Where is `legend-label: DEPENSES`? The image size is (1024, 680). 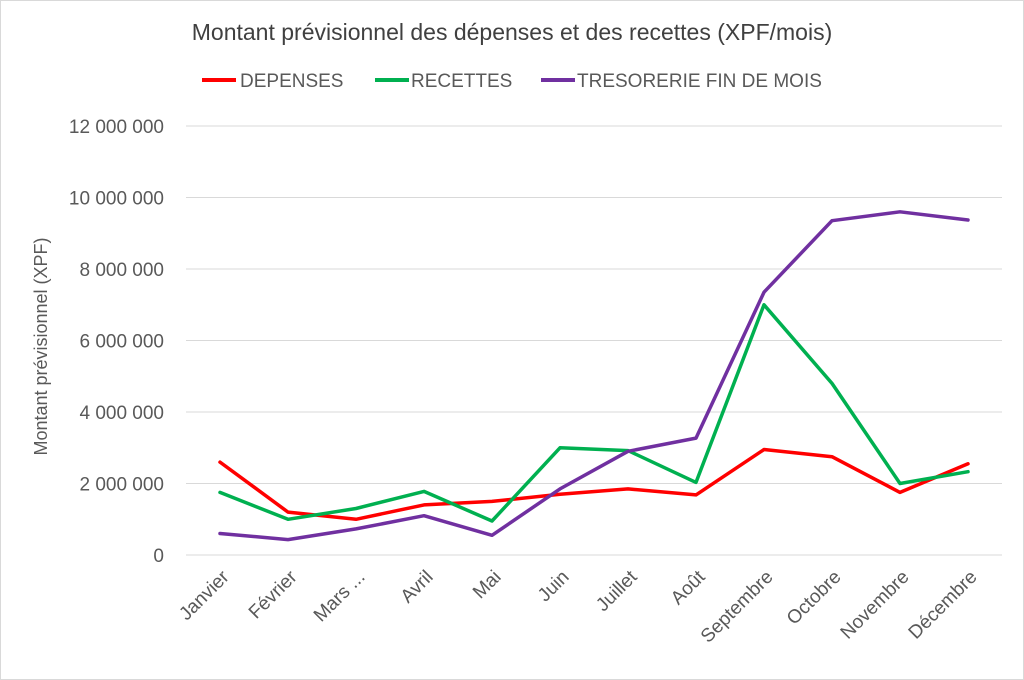
legend-label: DEPENSES is located at coordinates (291, 81).